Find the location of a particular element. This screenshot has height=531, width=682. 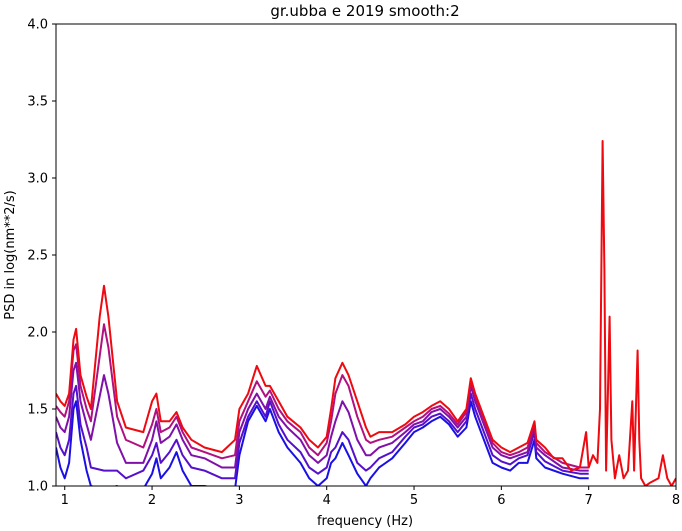

x-axis: 1 2 3 4 5 6 7 8 is located at coordinates (370, 497).